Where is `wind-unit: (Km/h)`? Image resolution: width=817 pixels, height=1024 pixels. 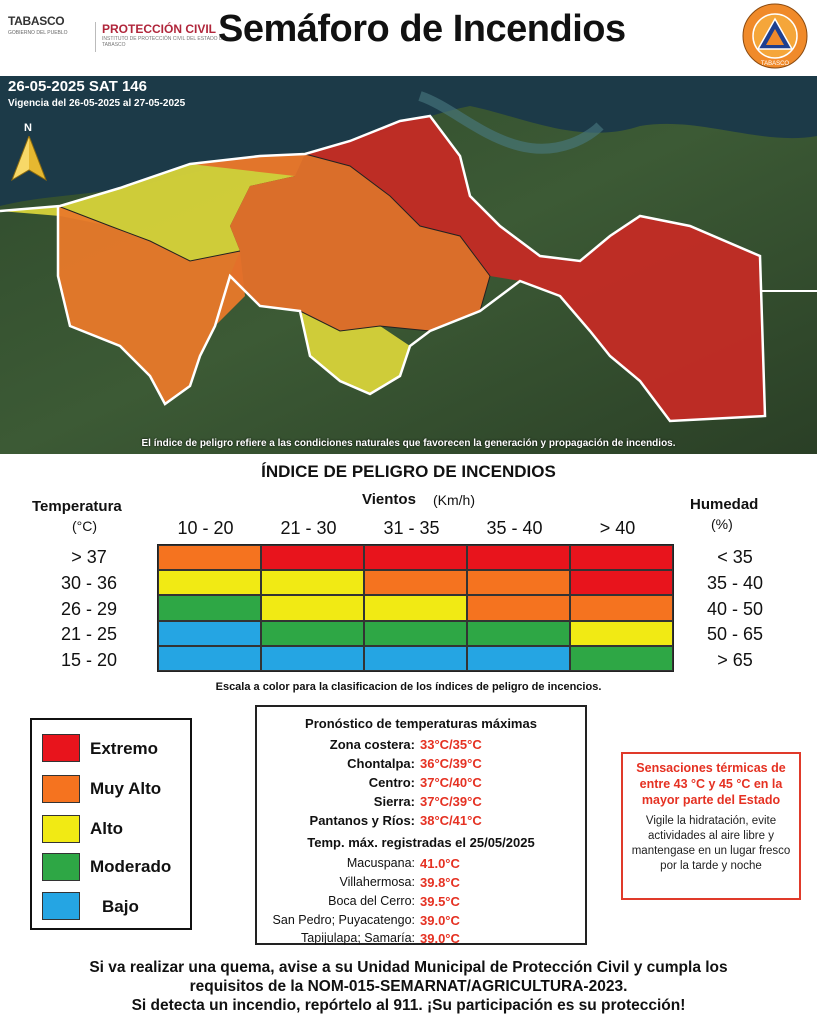
wind-unit: (Km/h) is located at coordinates (454, 500).